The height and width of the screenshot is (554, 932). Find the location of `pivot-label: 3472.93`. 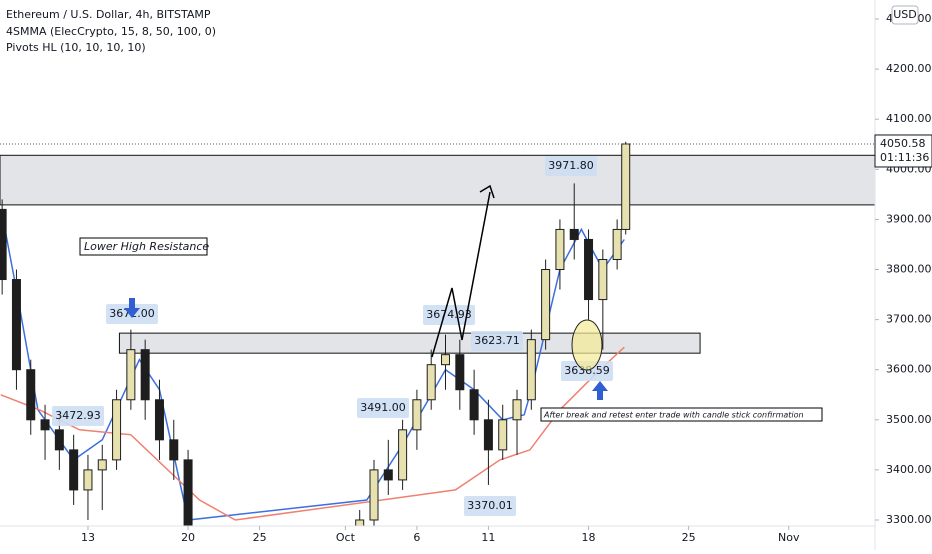

pivot-label: 3472.93 is located at coordinates (78, 415).